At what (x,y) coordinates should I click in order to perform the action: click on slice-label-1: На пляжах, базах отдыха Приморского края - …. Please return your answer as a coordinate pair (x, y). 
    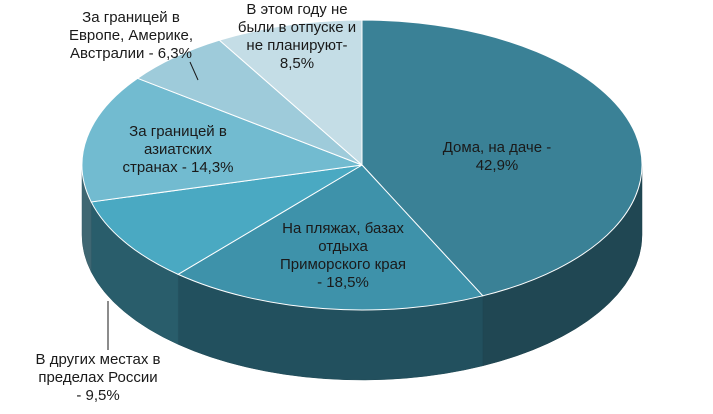
    Looking at the image, I should click on (343, 255).